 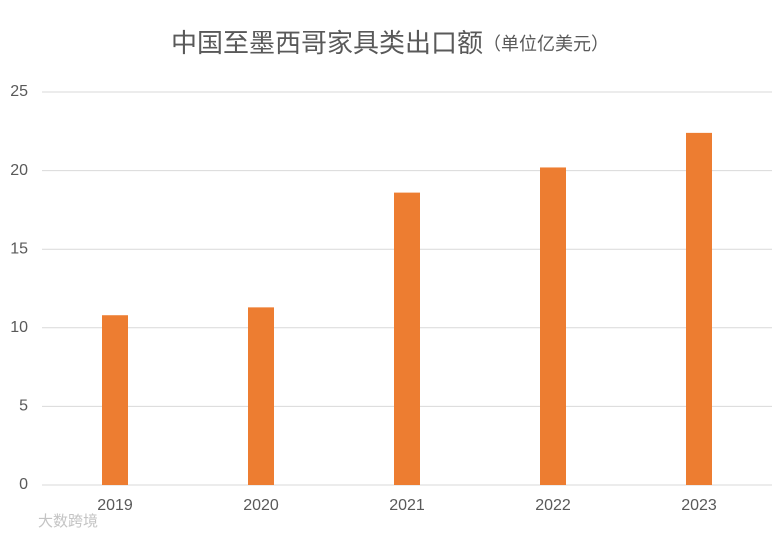 I want to click on x-tick-label: 2021, so click(x=407, y=505).